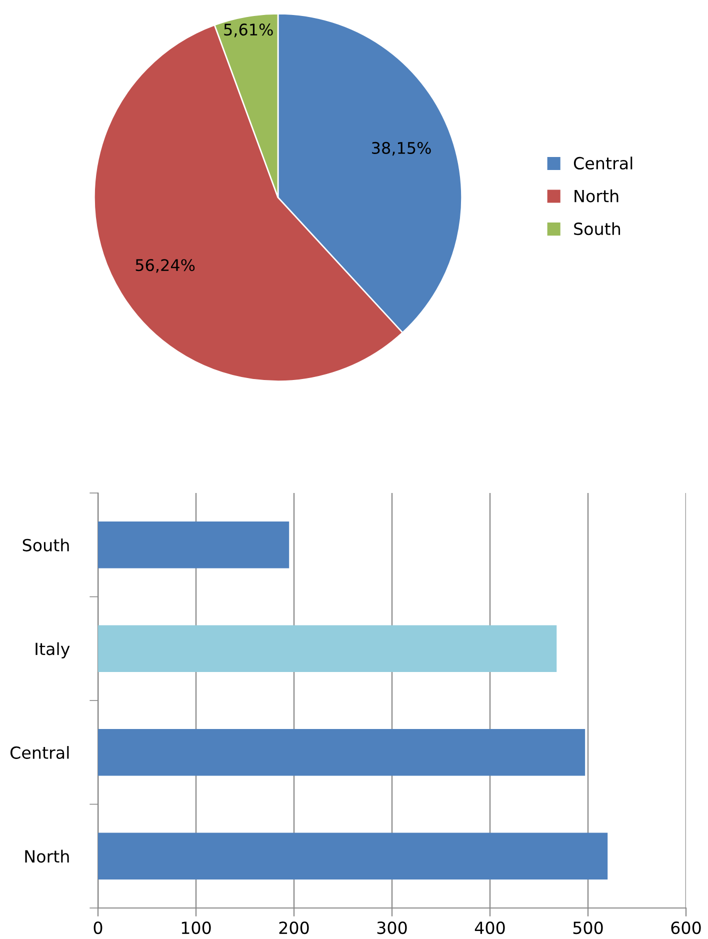 The image size is (708, 939). I want to click on legend-label: South, so click(597, 229).